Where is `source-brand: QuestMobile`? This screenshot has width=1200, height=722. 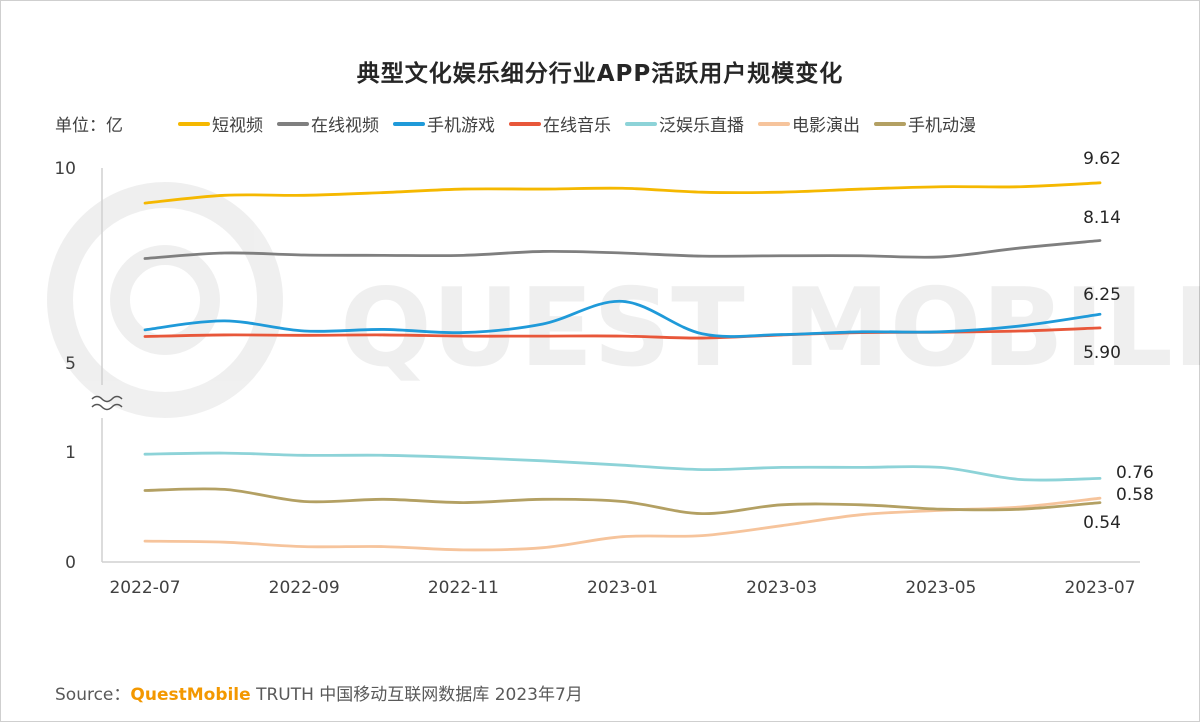 source-brand: QuestMobile is located at coordinates (190, 695).